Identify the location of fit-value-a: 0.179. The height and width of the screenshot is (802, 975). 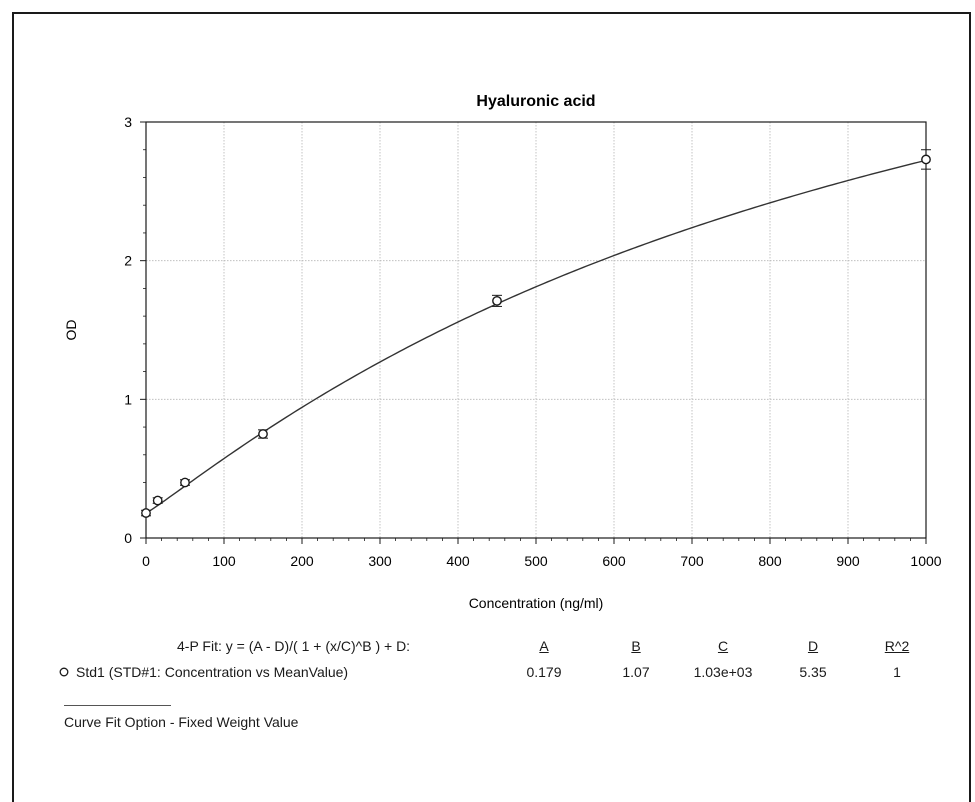
(544, 672).